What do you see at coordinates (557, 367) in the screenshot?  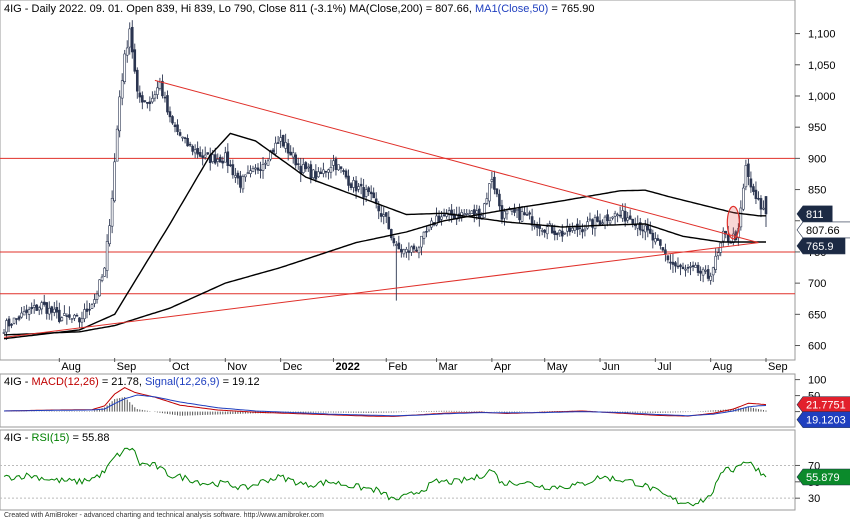 I see `date-tick-label: May` at bounding box center [557, 367].